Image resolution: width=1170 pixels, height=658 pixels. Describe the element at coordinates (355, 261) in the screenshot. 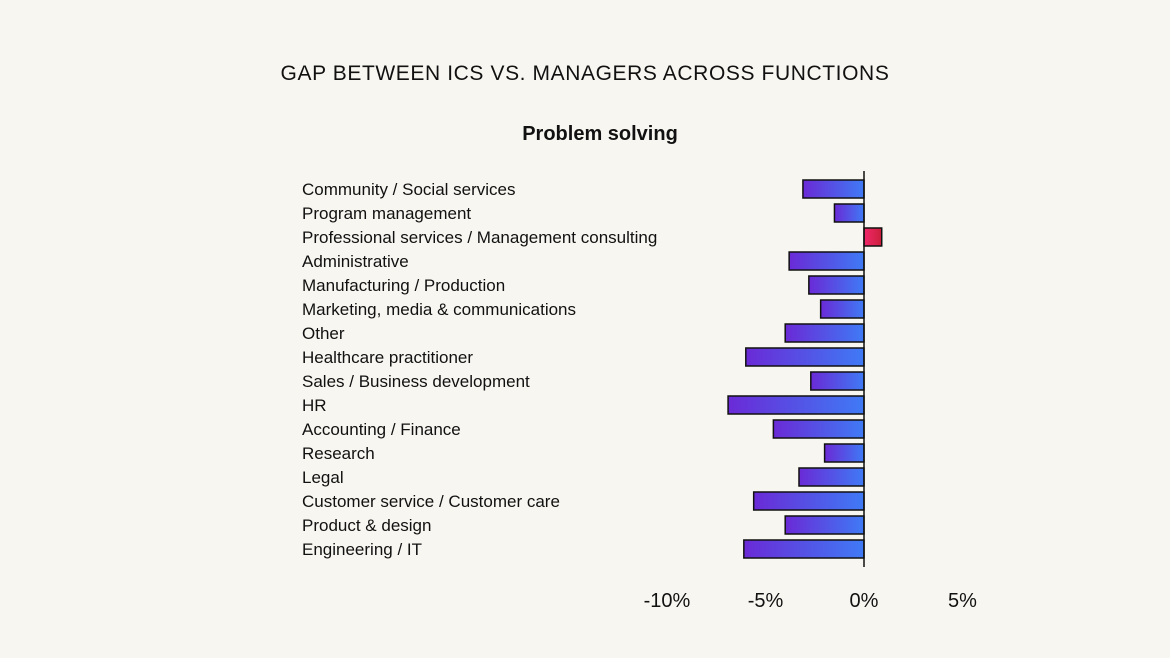

I see `category-label: Administrative` at that location.